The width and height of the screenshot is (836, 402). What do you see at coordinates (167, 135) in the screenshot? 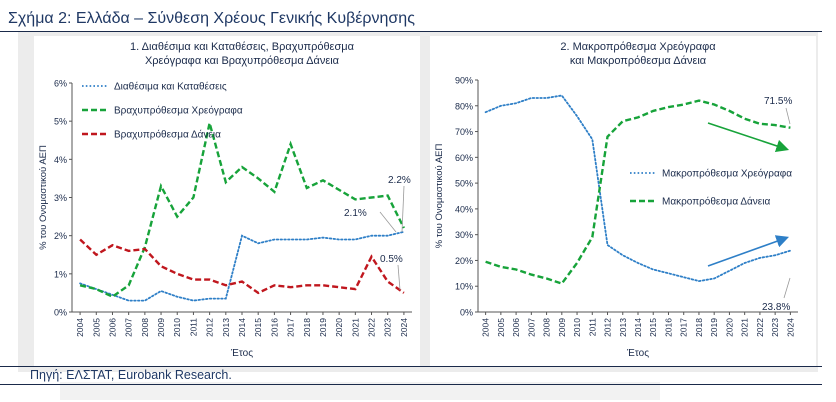
I see `legend-label: Βραχυπρόθεσμα Δάνεια` at bounding box center [167, 135].